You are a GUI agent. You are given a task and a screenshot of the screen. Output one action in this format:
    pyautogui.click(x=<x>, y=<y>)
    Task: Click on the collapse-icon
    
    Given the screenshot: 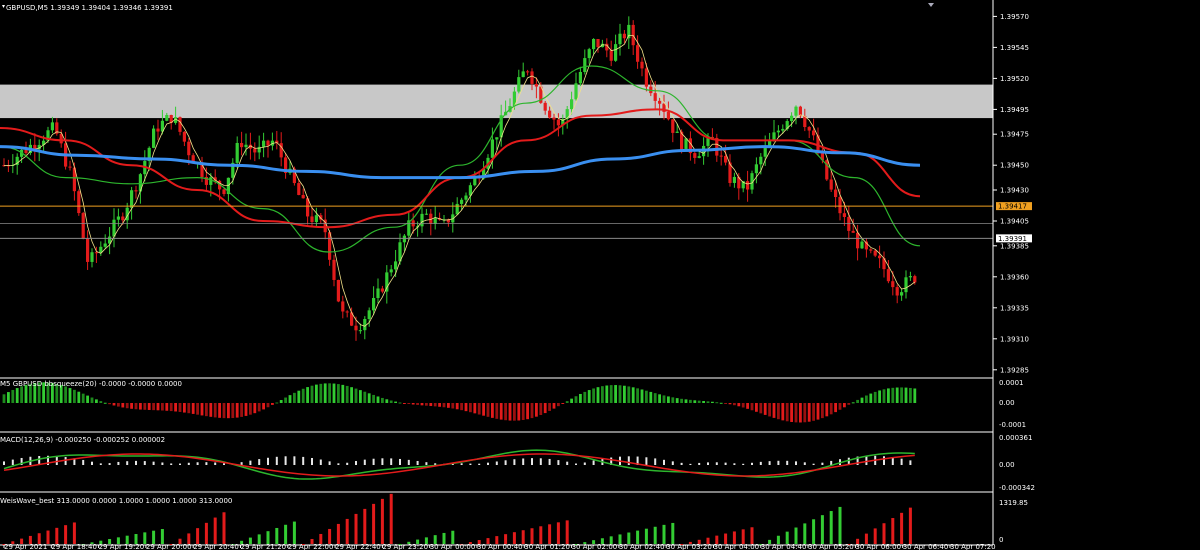 What is the action you would take?
    pyautogui.click(x=3, y=6)
    